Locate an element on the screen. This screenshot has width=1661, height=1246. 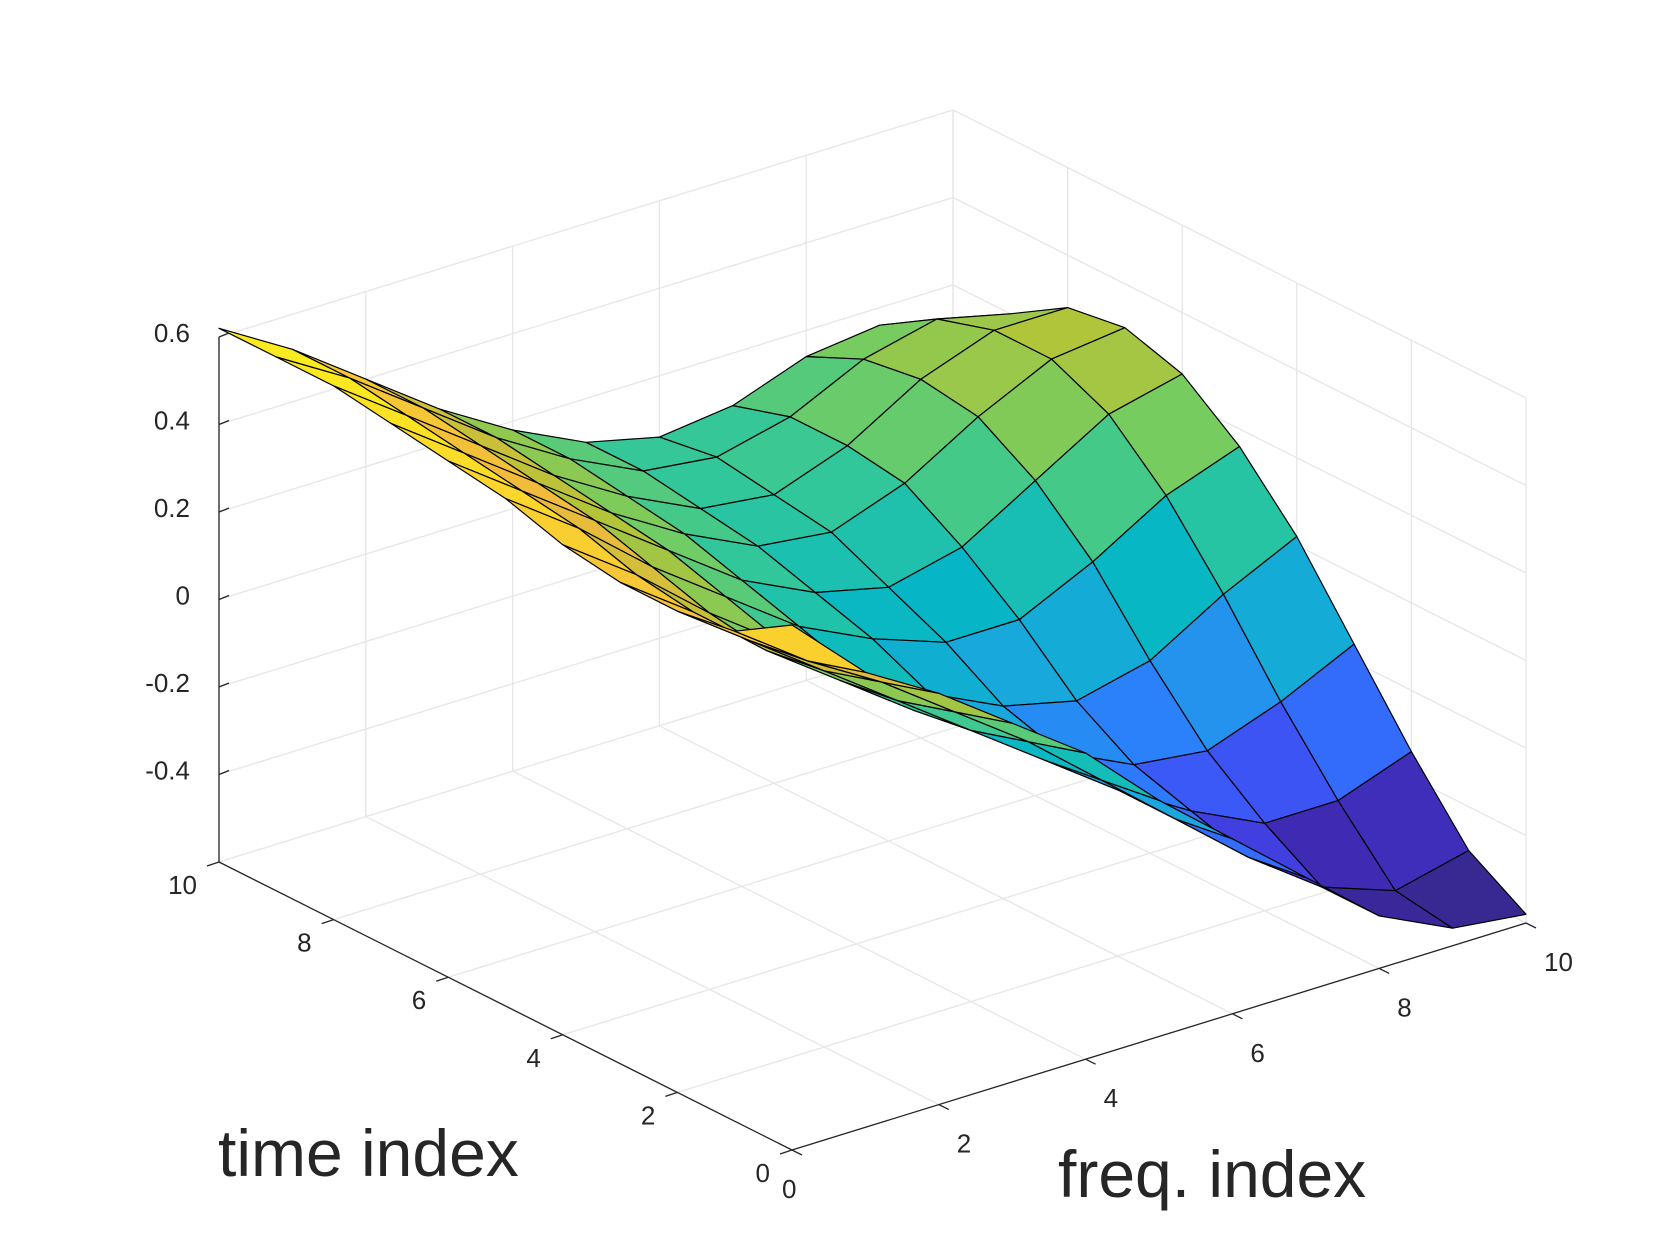
z-tick-label: -0.4 is located at coordinates (167, 771).